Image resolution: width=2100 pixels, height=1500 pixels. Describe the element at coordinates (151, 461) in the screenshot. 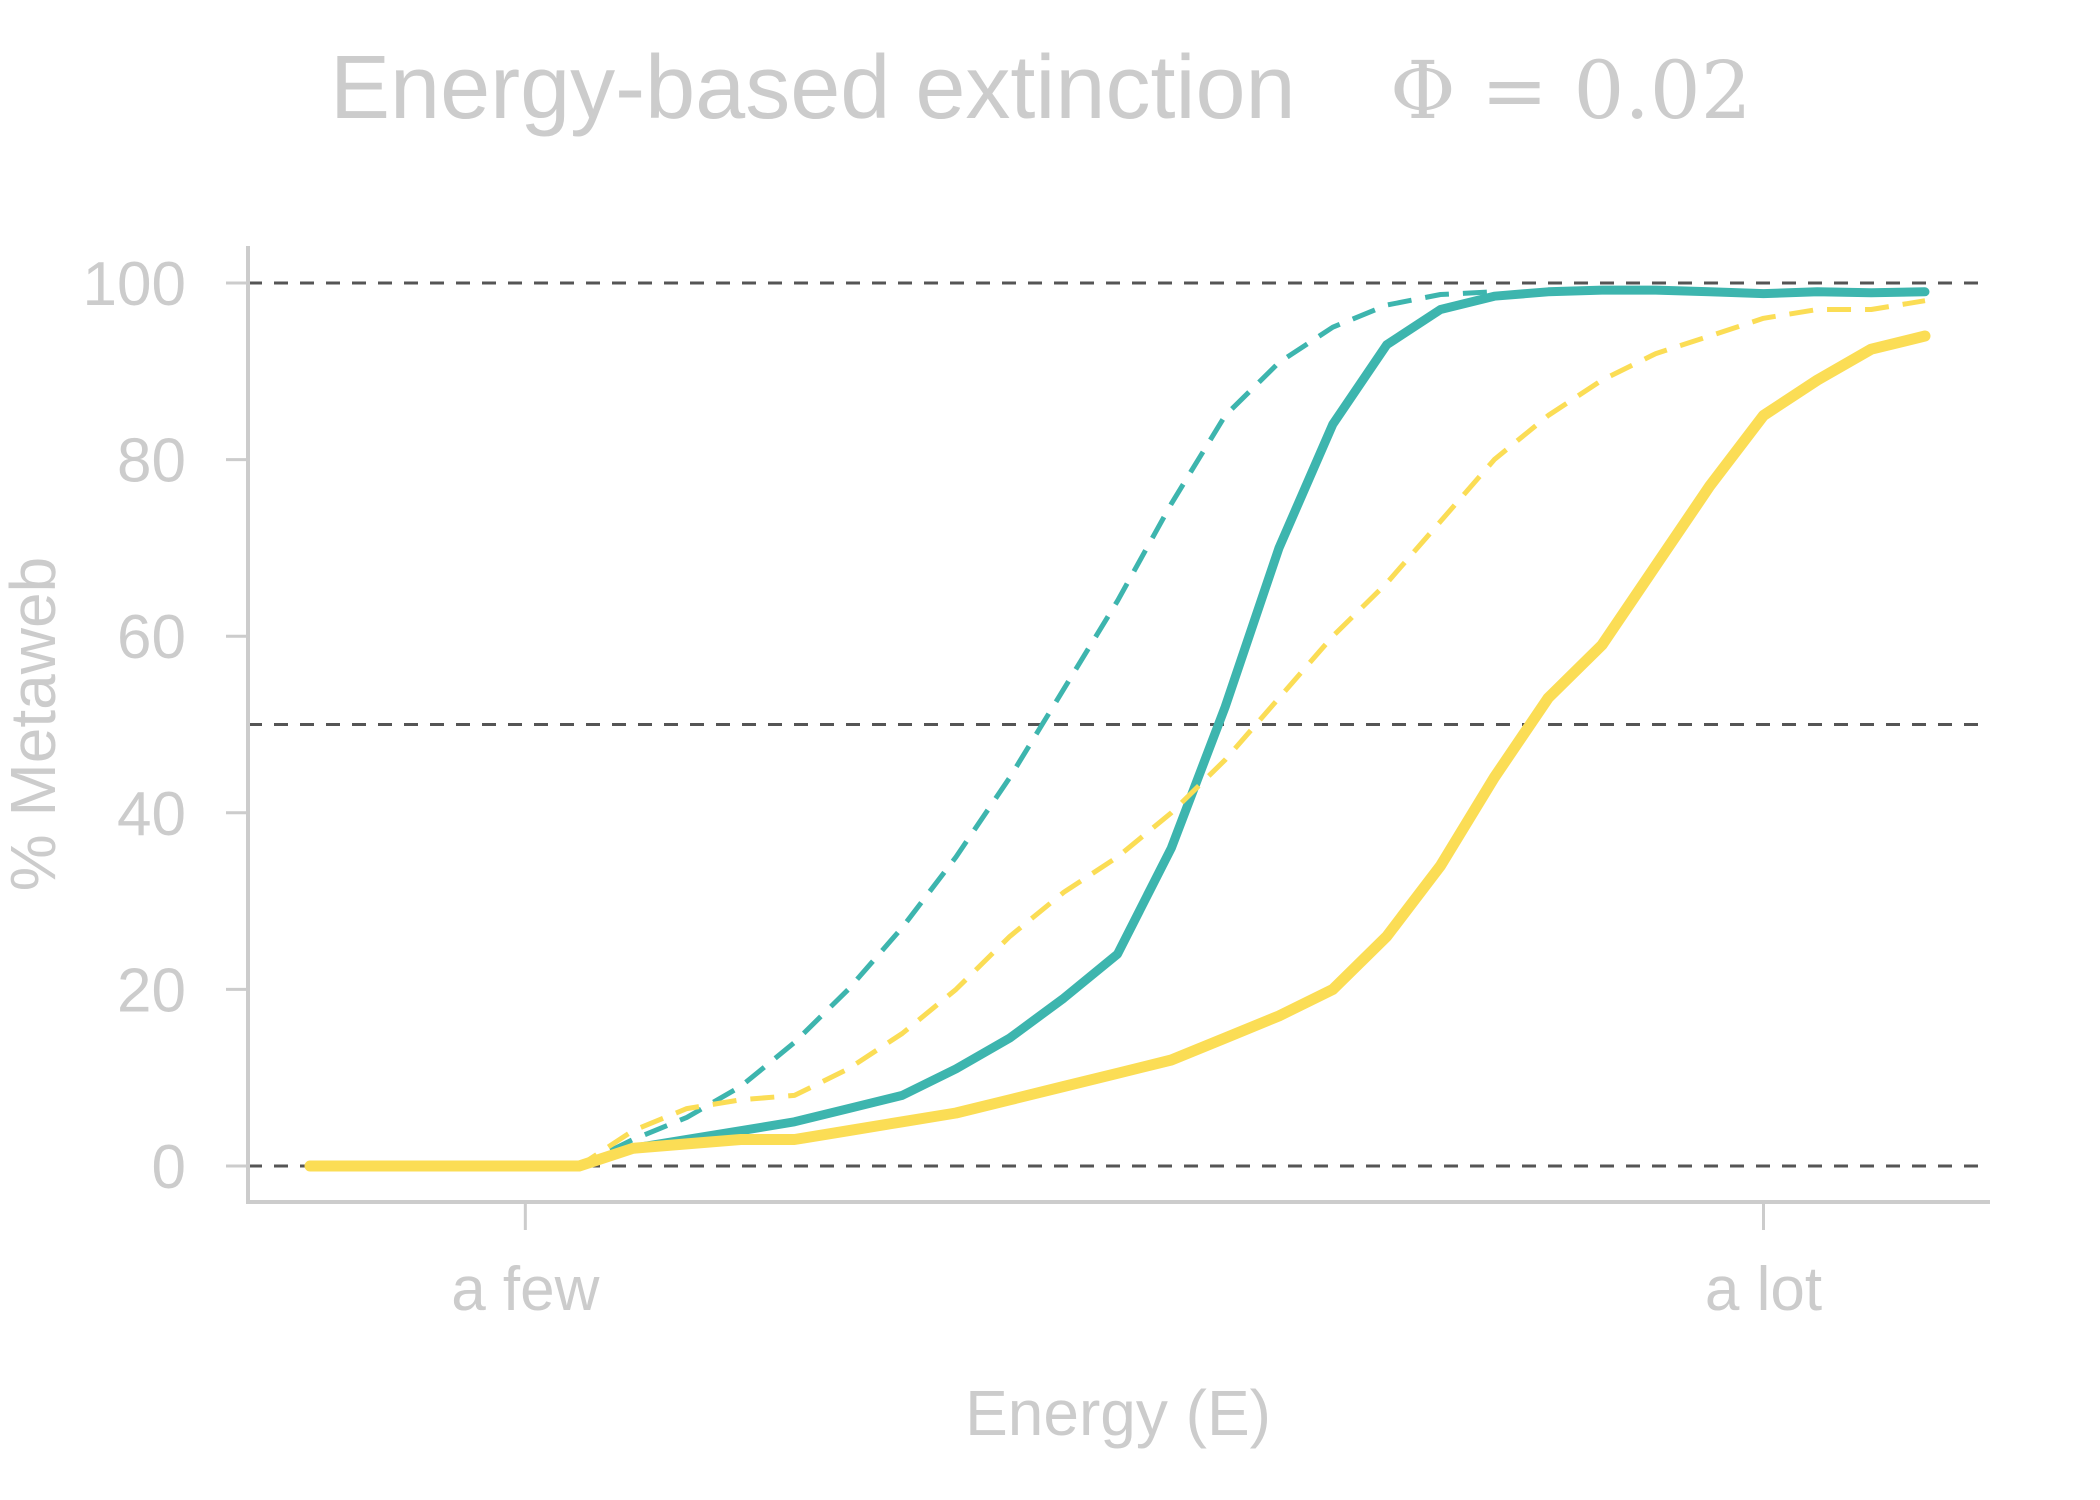

I see `y-tick-label: 80` at that location.